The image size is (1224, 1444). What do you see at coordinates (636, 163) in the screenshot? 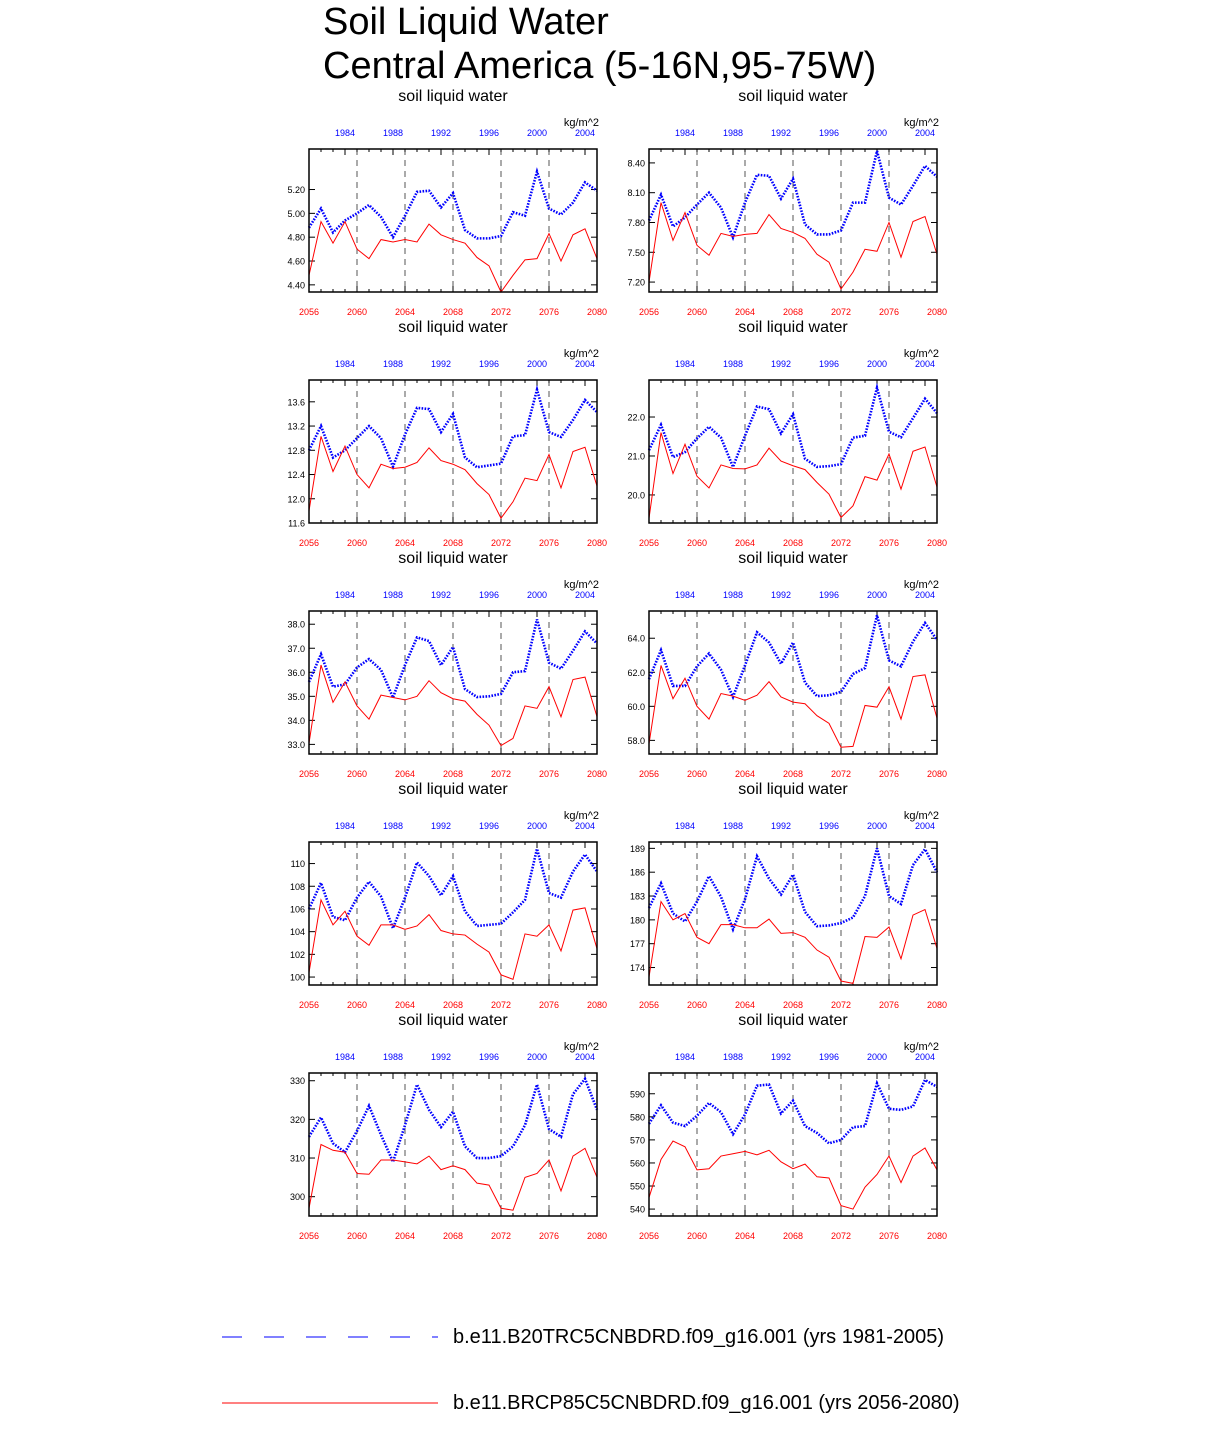
I see `y-tick-label: 8.40` at bounding box center [636, 163].